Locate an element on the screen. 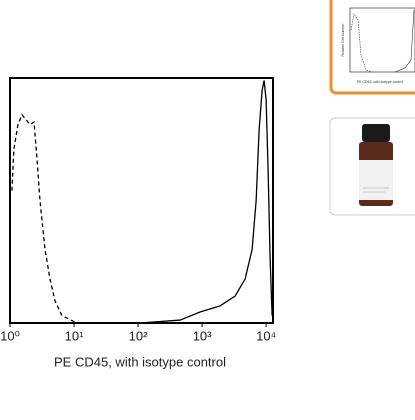 The height and width of the screenshot is (420, 415). x-tick-label: 10⁰ is located at coordinates (10, 335).